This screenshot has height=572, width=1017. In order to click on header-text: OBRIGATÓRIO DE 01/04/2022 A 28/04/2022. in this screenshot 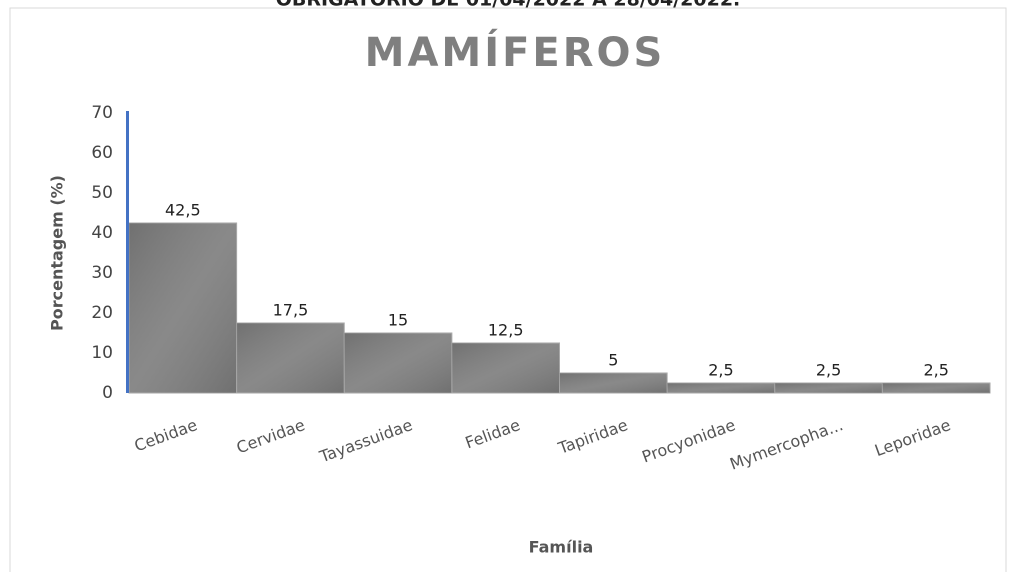, I will do `click(508, 5)`.